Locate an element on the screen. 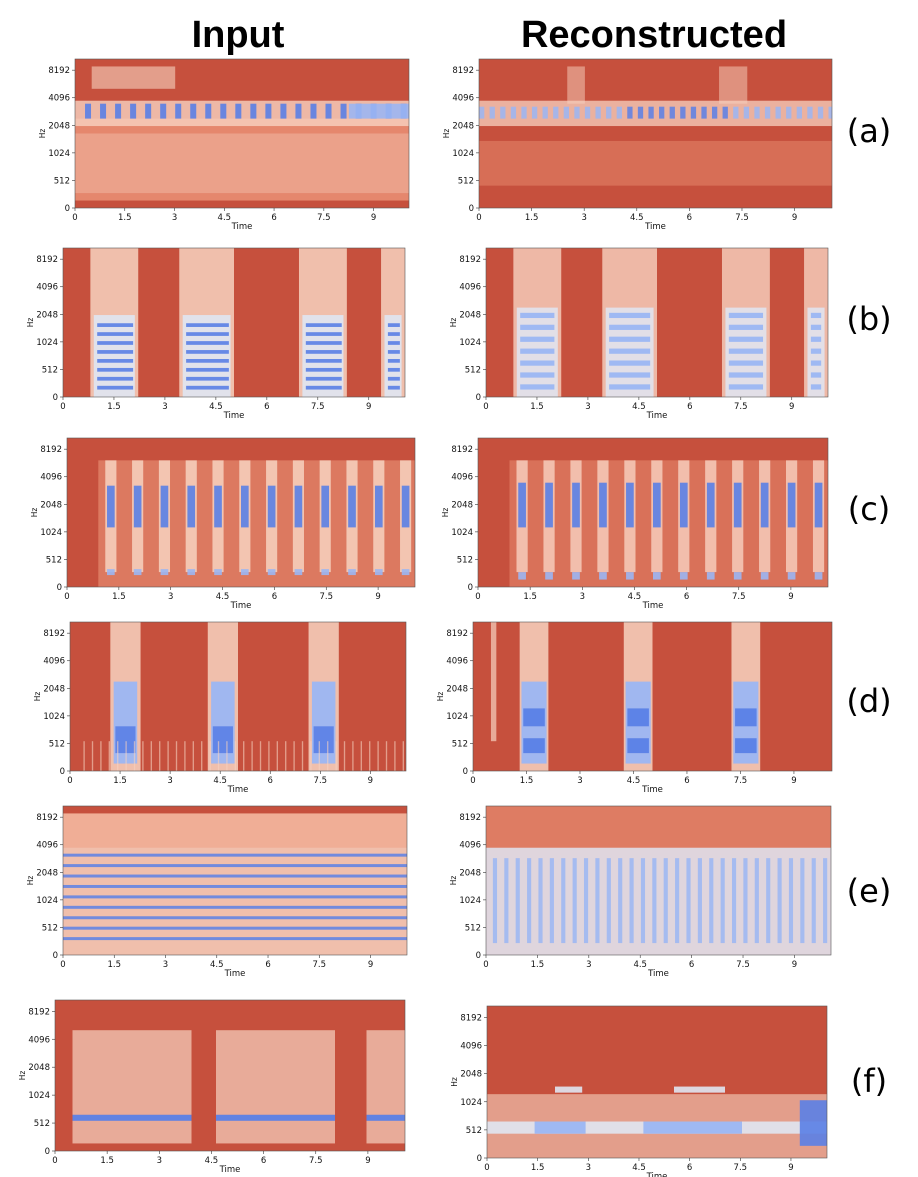 Image resolution: width=918 pixels, height=1177 pixels. tone-decay is located at coordinates (385, 1087).